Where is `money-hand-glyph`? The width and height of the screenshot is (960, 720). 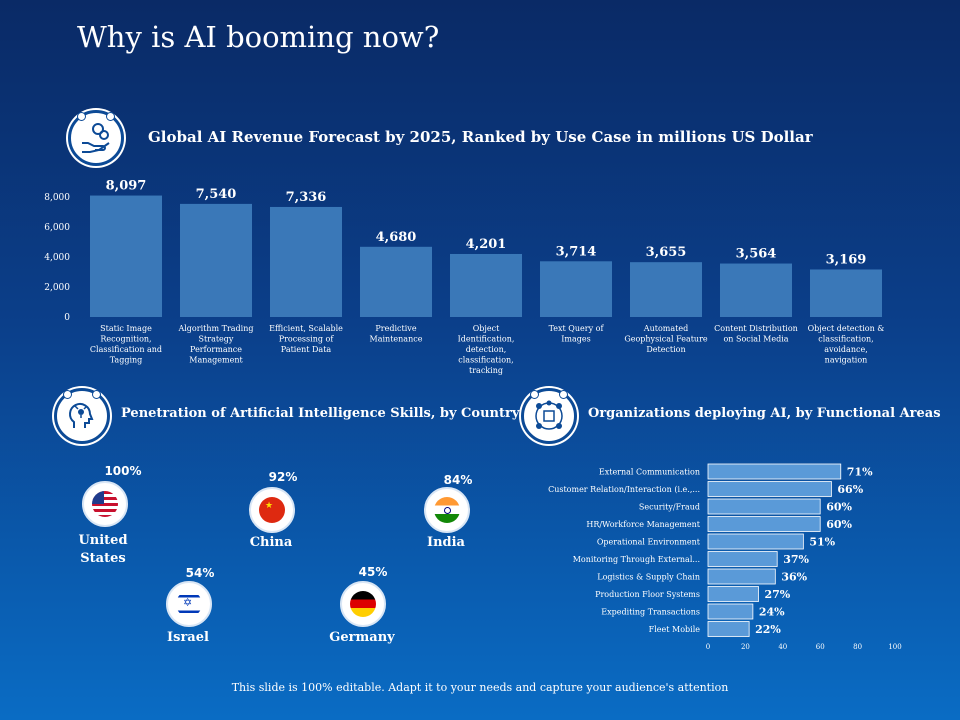
money-hand-glyph is located at coordinates (96, 138).